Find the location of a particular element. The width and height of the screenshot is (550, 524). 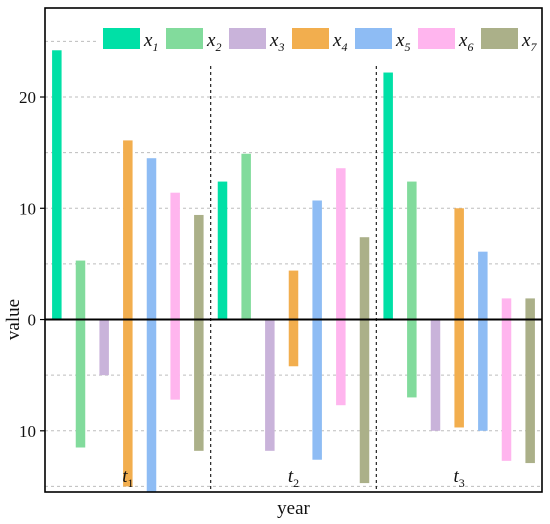

y-axis-title: value is located at coordinates (13, 319).